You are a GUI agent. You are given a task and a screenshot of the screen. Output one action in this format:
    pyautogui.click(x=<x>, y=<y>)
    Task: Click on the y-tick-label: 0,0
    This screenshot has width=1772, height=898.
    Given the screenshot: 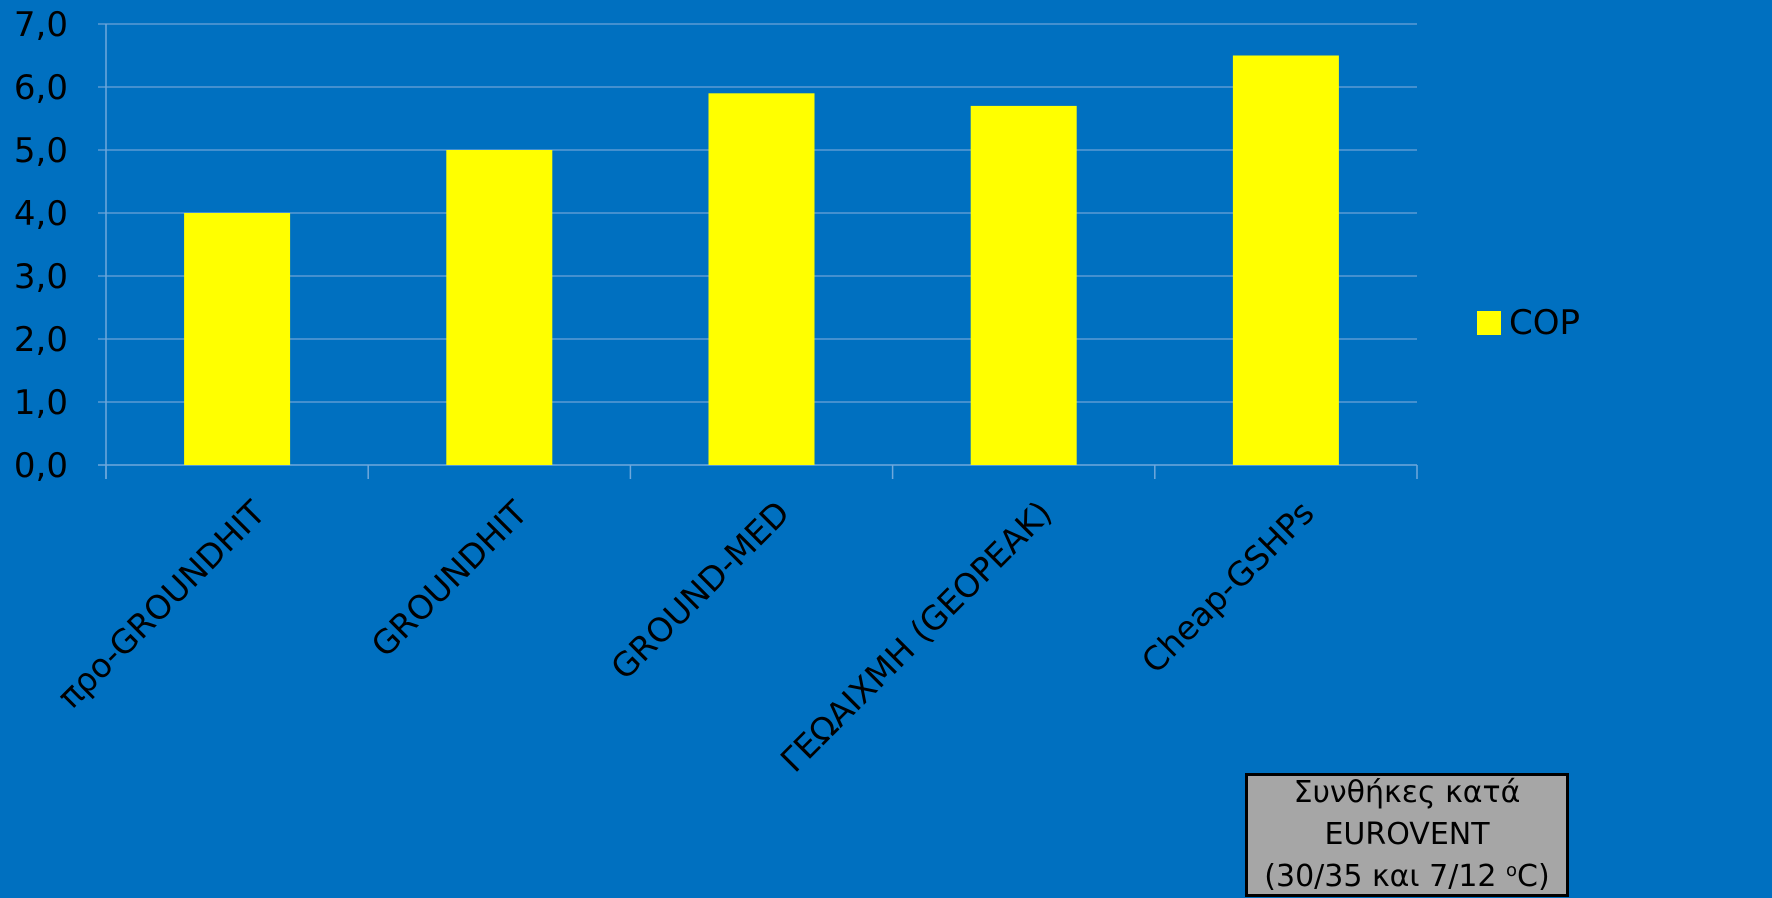 What is the action you would take?
    pyautogui.click(x=41, y=466)
    